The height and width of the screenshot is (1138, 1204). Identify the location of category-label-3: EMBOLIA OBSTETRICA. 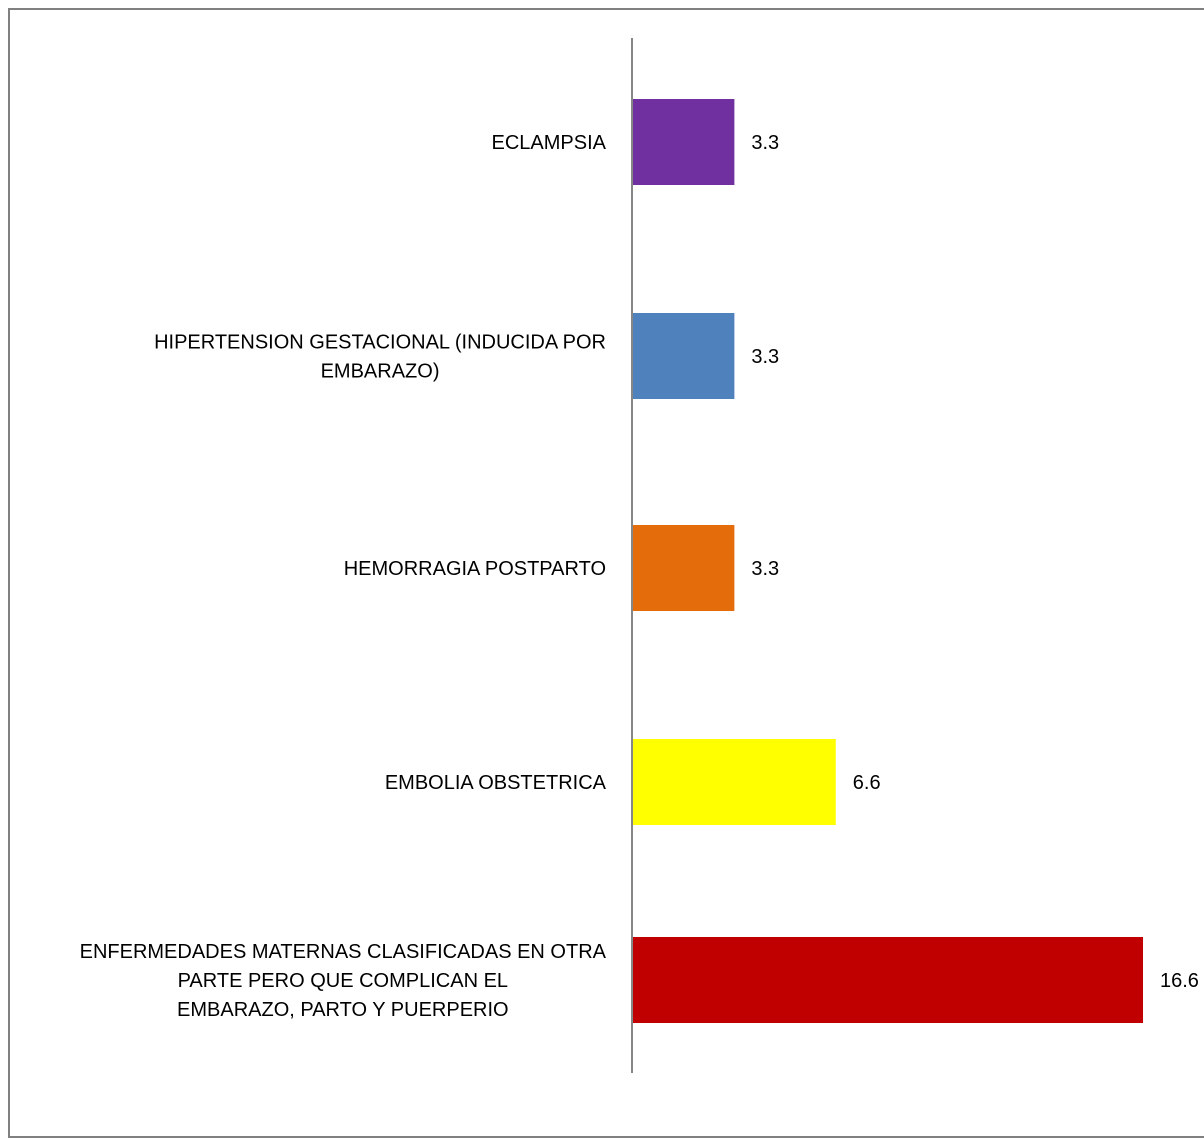
(496, 783).